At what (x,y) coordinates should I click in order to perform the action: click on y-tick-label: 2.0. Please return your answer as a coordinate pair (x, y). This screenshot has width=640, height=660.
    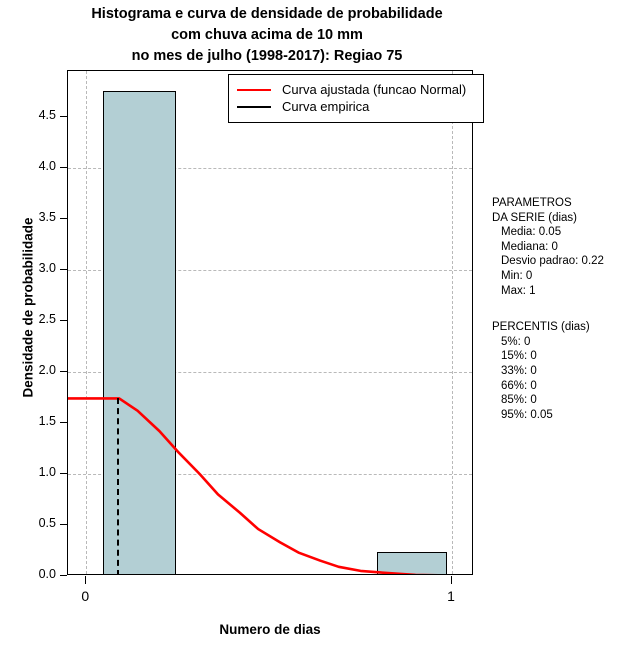
    Looking at the image, I should click on (47, 369).